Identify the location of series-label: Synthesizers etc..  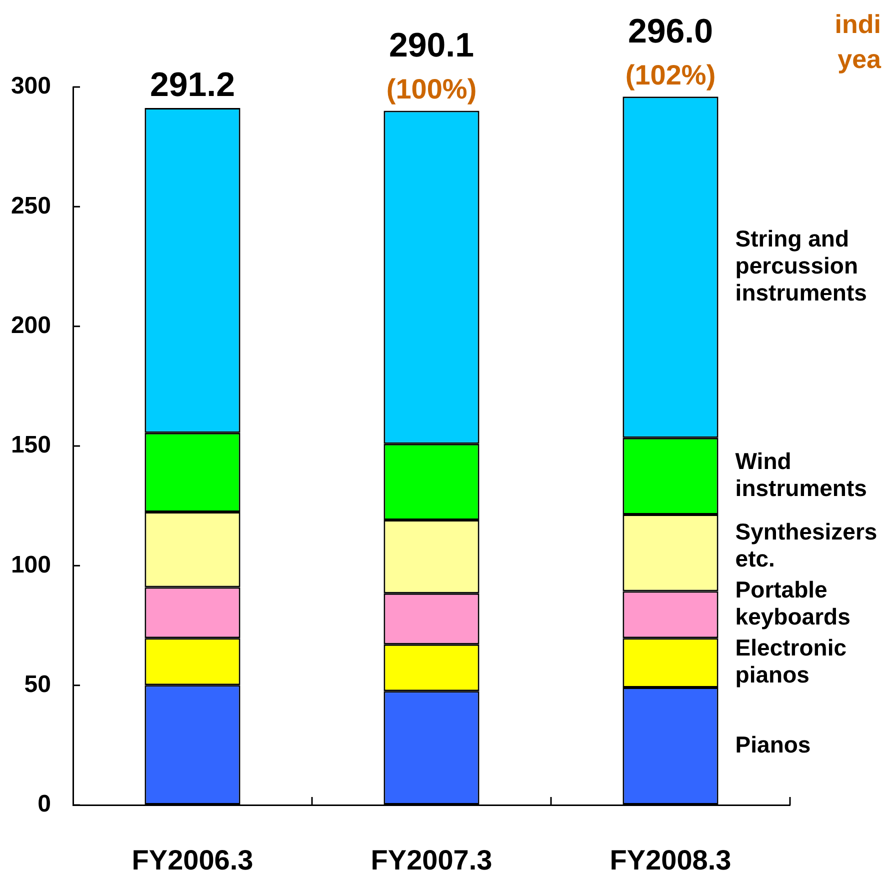
(806, 545).